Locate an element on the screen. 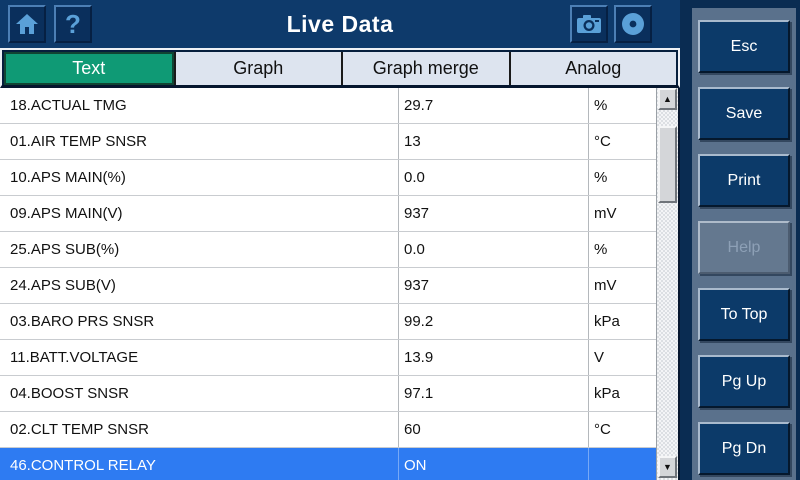  parameter-name: 10.APS MAIN(%) is located at coordinates (68, 177).